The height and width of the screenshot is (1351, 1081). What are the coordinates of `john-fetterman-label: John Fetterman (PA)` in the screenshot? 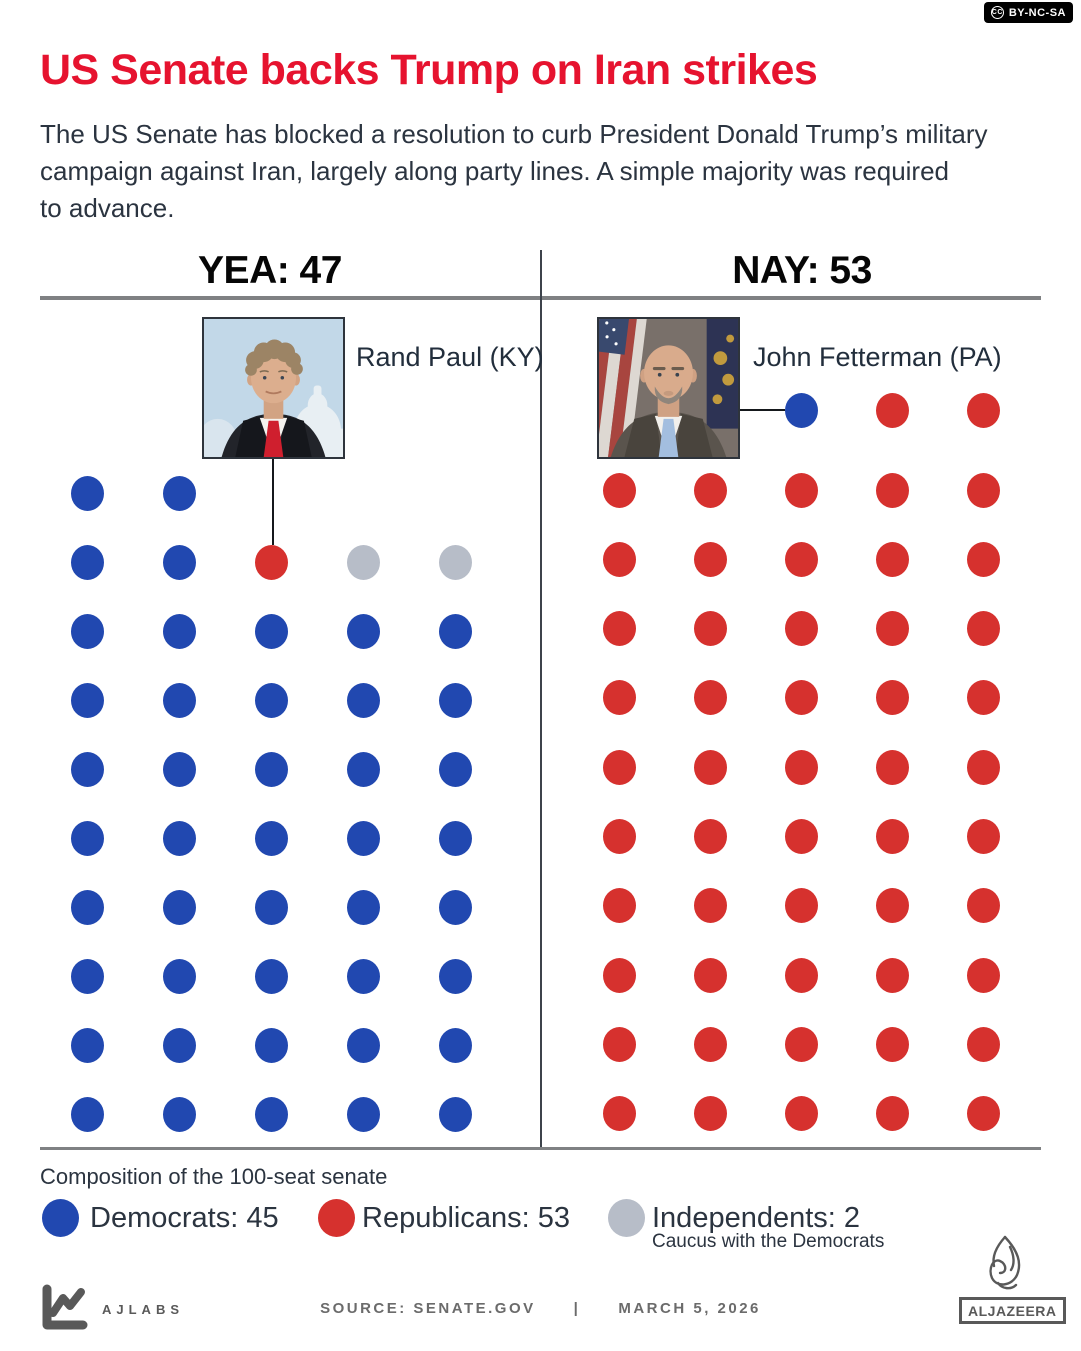 It's located at (877, 357).